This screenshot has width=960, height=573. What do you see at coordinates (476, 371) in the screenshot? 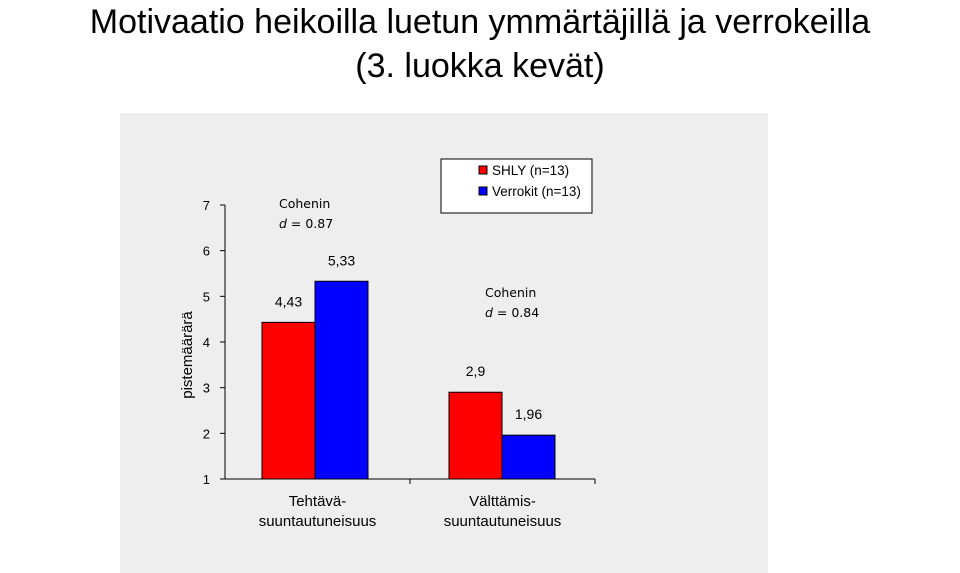
I see `data-label: 2,9` at bounding box center [476, 371].